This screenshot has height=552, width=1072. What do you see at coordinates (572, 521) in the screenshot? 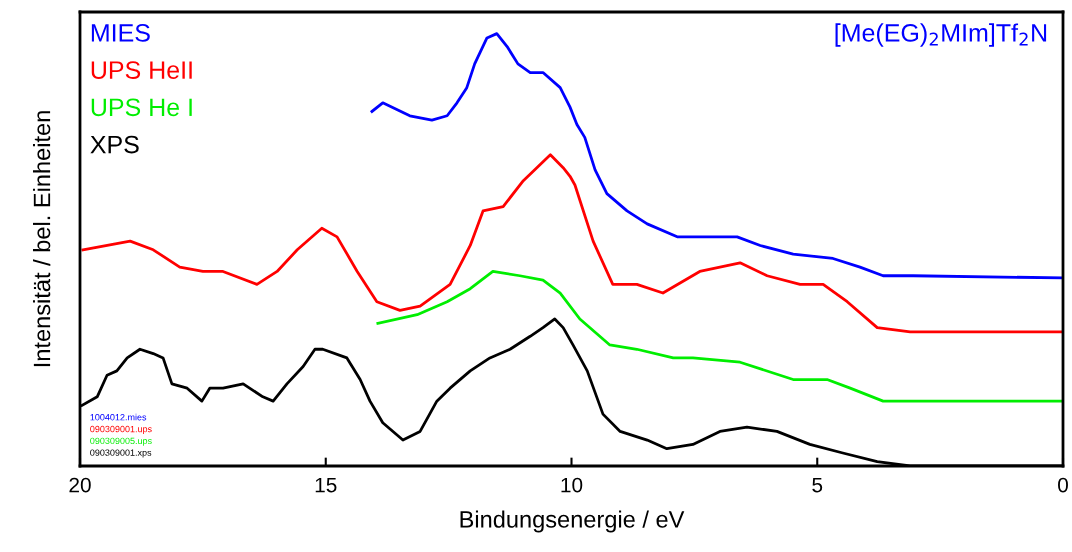
I see `x-axis-title: Bindungsenergie / eV` at bounding box center [572, 521].